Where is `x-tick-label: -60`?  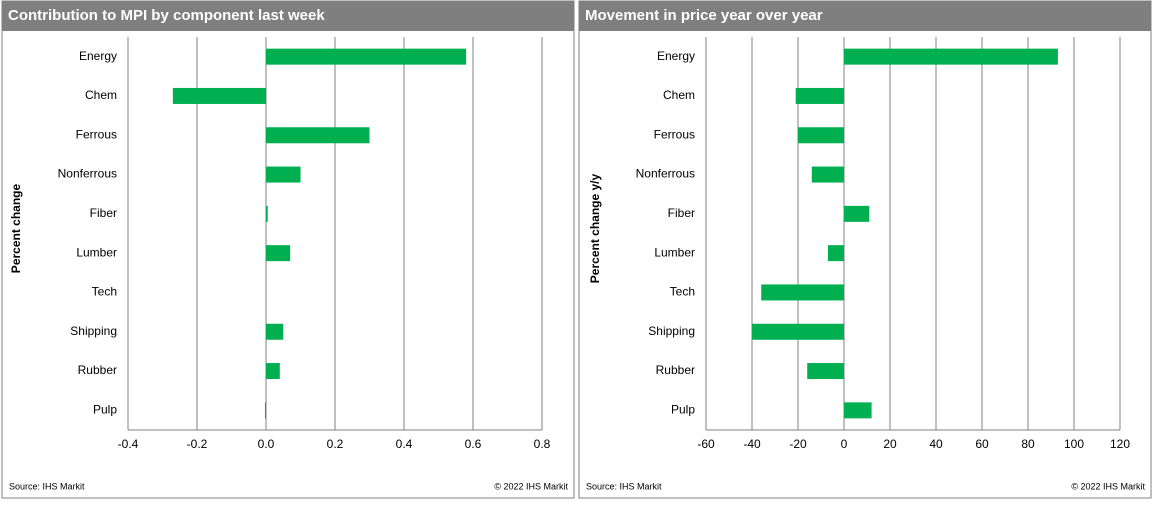
x-tick-label: -60 is located at coordinates (706, 444).